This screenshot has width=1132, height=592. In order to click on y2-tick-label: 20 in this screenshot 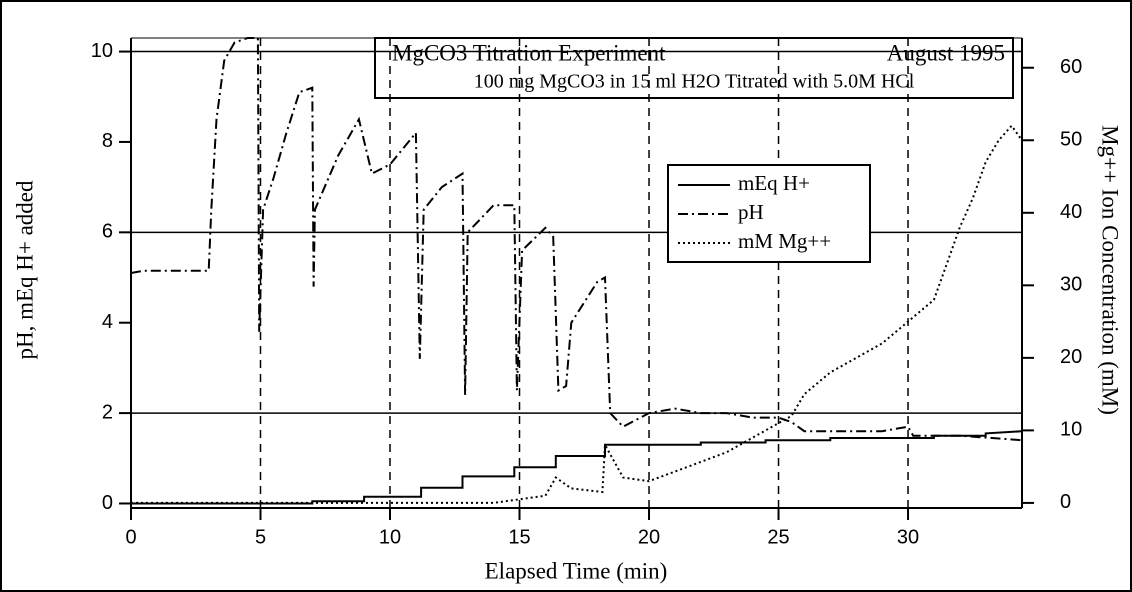, I will do `click(1071, 357)`.